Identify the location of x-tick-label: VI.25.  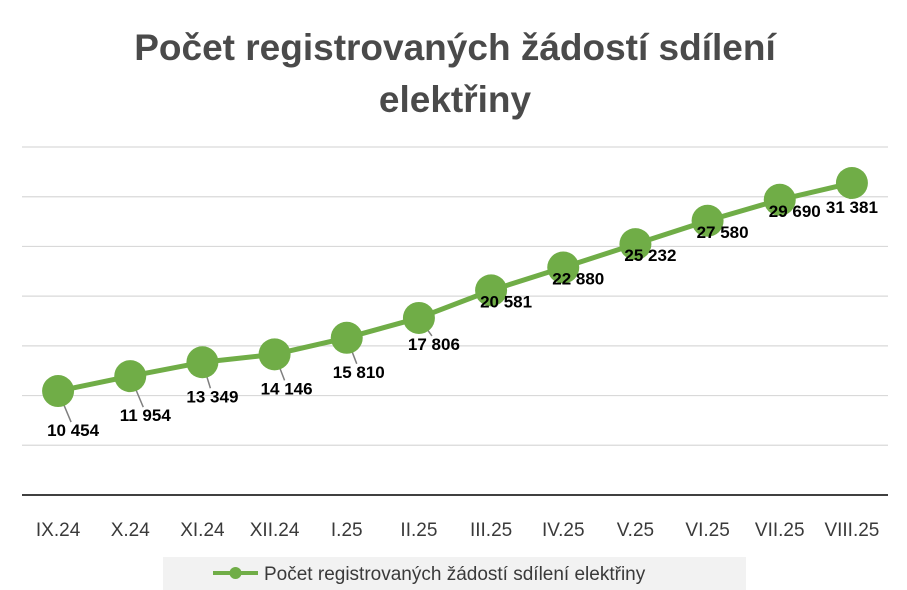
(707, 530).